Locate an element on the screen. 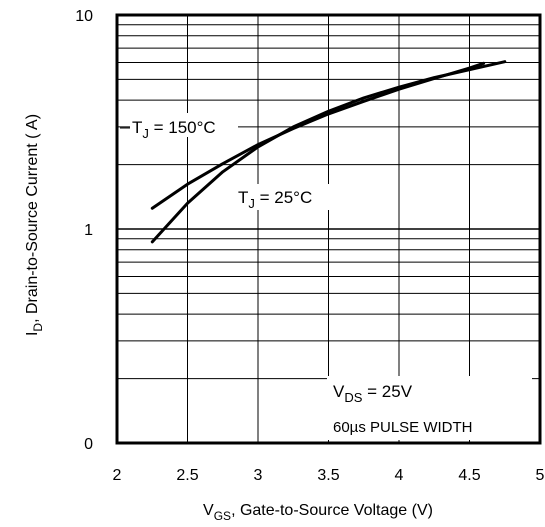 This screenshot has height=527, width=545. x-tick-label: 3.5 is located at coordinates (328, 475).